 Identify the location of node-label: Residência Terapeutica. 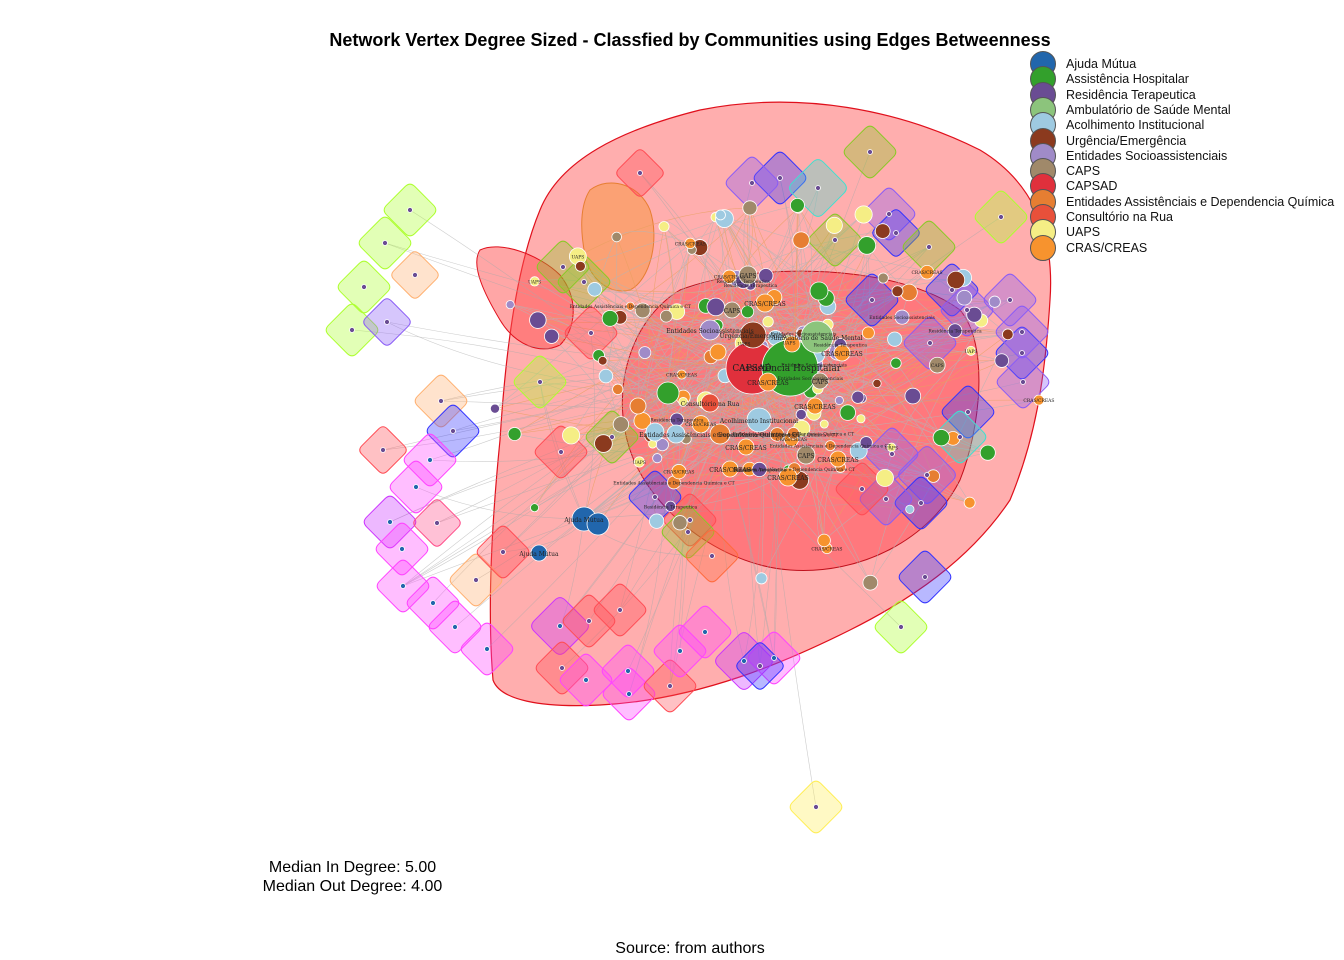
(677, 420).